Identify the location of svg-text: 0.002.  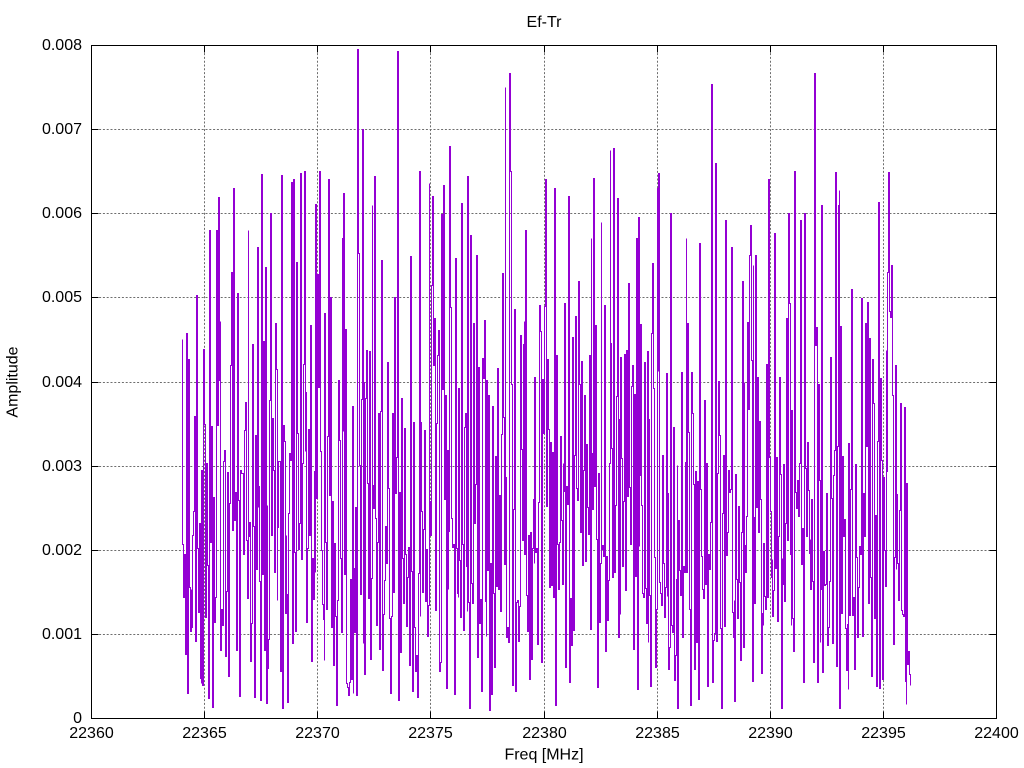
(62, 550).